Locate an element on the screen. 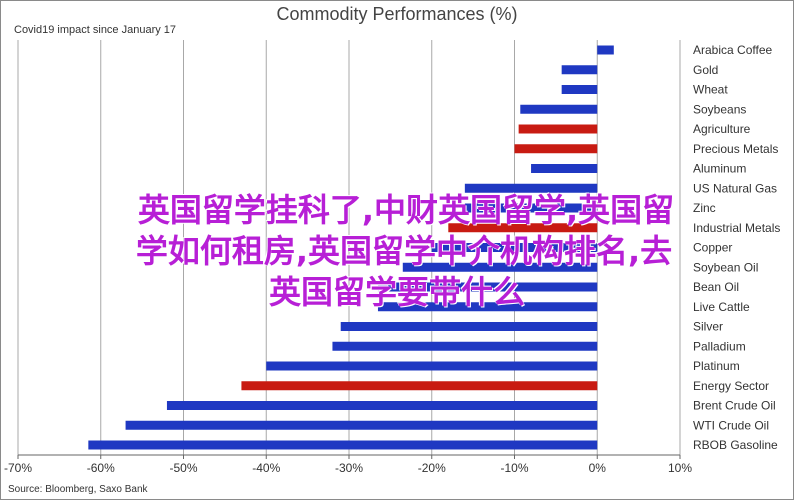 The height and width of the screenshot is (500, 794). x-tick-label: -20% is located at coordinates (432, 468).